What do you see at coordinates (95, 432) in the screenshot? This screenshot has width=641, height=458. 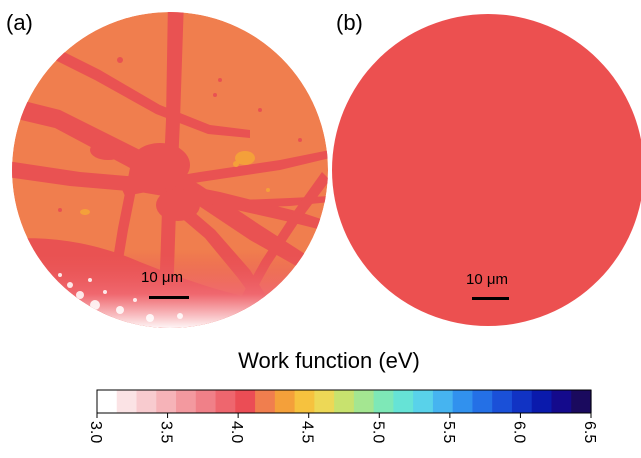 I see `colorbar-tick-label: 3.0` at bounding box center [95, 432].